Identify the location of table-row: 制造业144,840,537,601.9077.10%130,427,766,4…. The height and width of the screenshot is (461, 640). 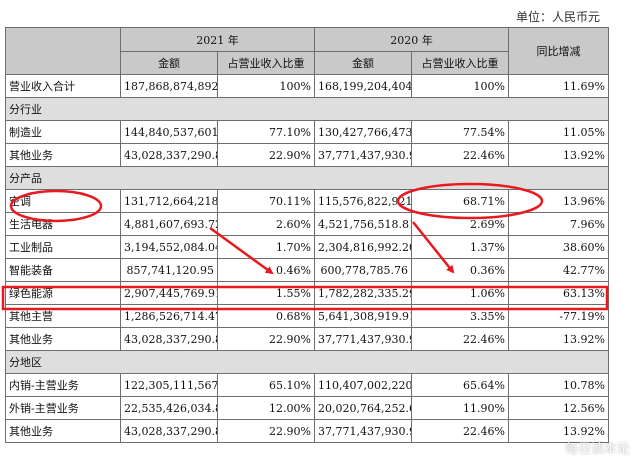
(307, 132).